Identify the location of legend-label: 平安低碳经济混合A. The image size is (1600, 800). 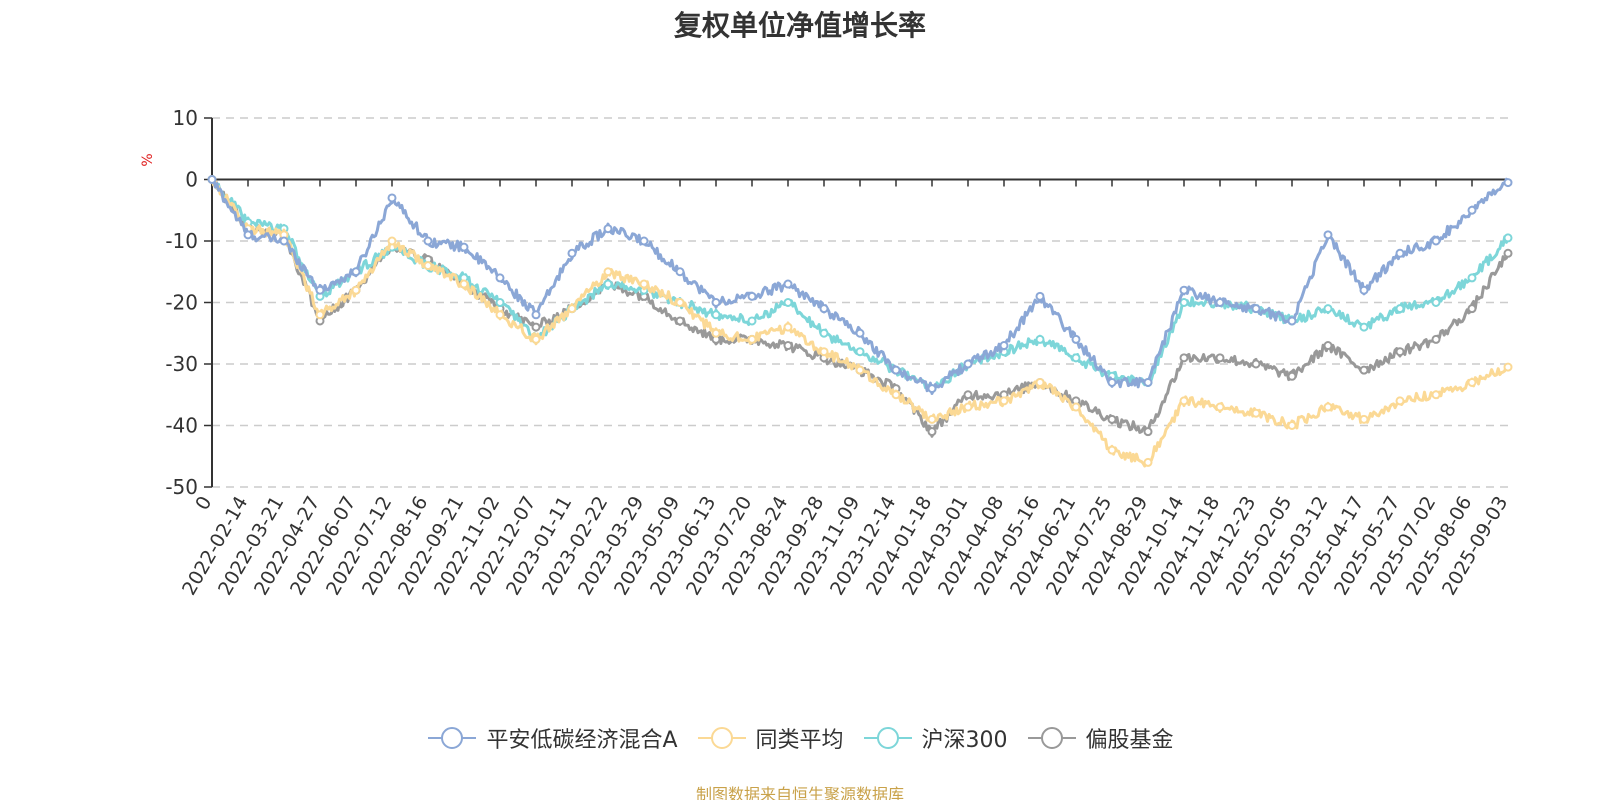
(582, 740).